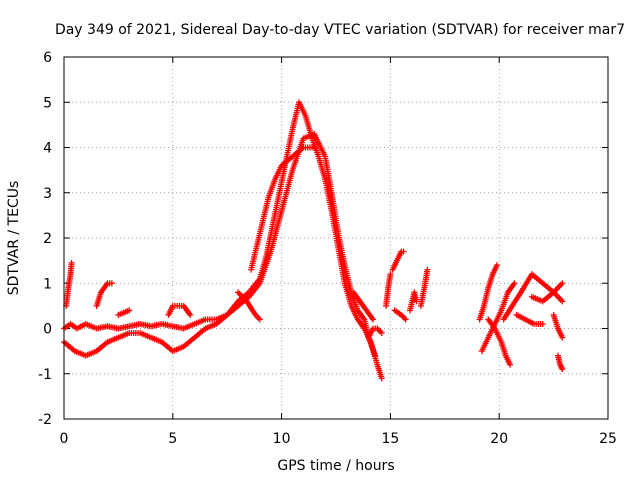 This screenshot has width=640, height=480. Describe the element at coordinates (45, 375) in the screenshot. I see `y-tick-label: -1` at that location.